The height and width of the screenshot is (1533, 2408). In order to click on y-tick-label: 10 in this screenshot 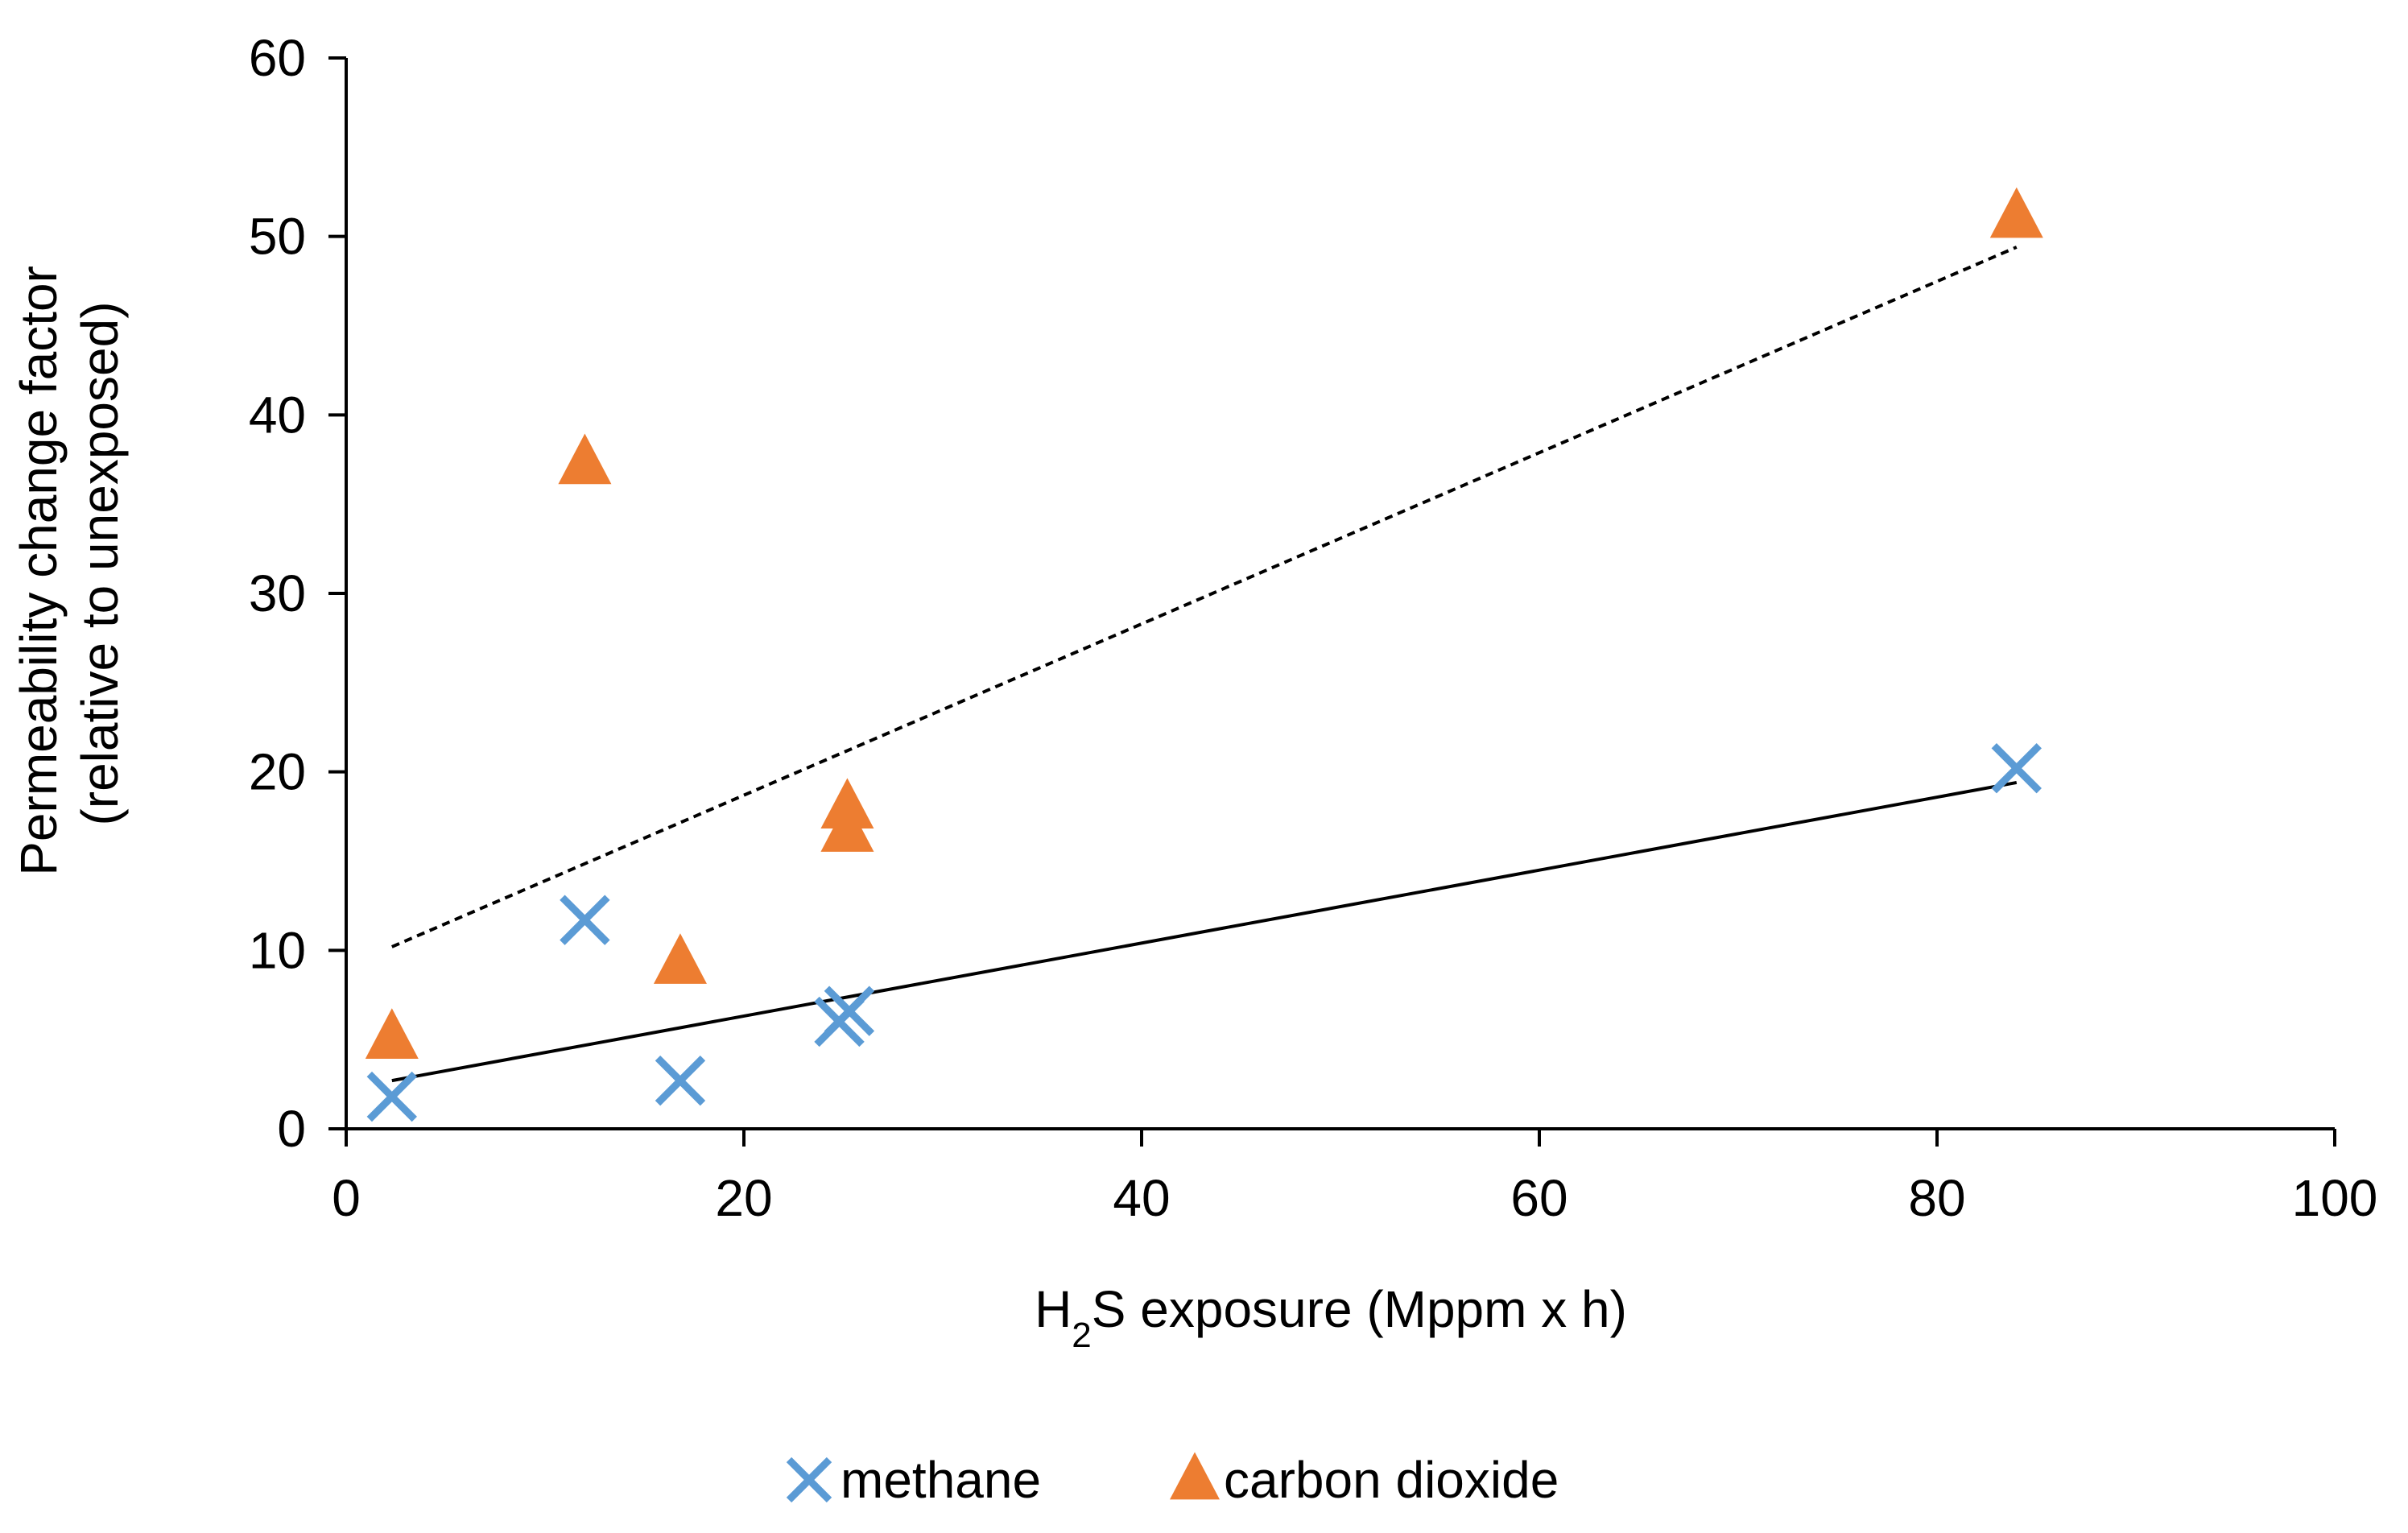, I will do `click(277, 950)`.